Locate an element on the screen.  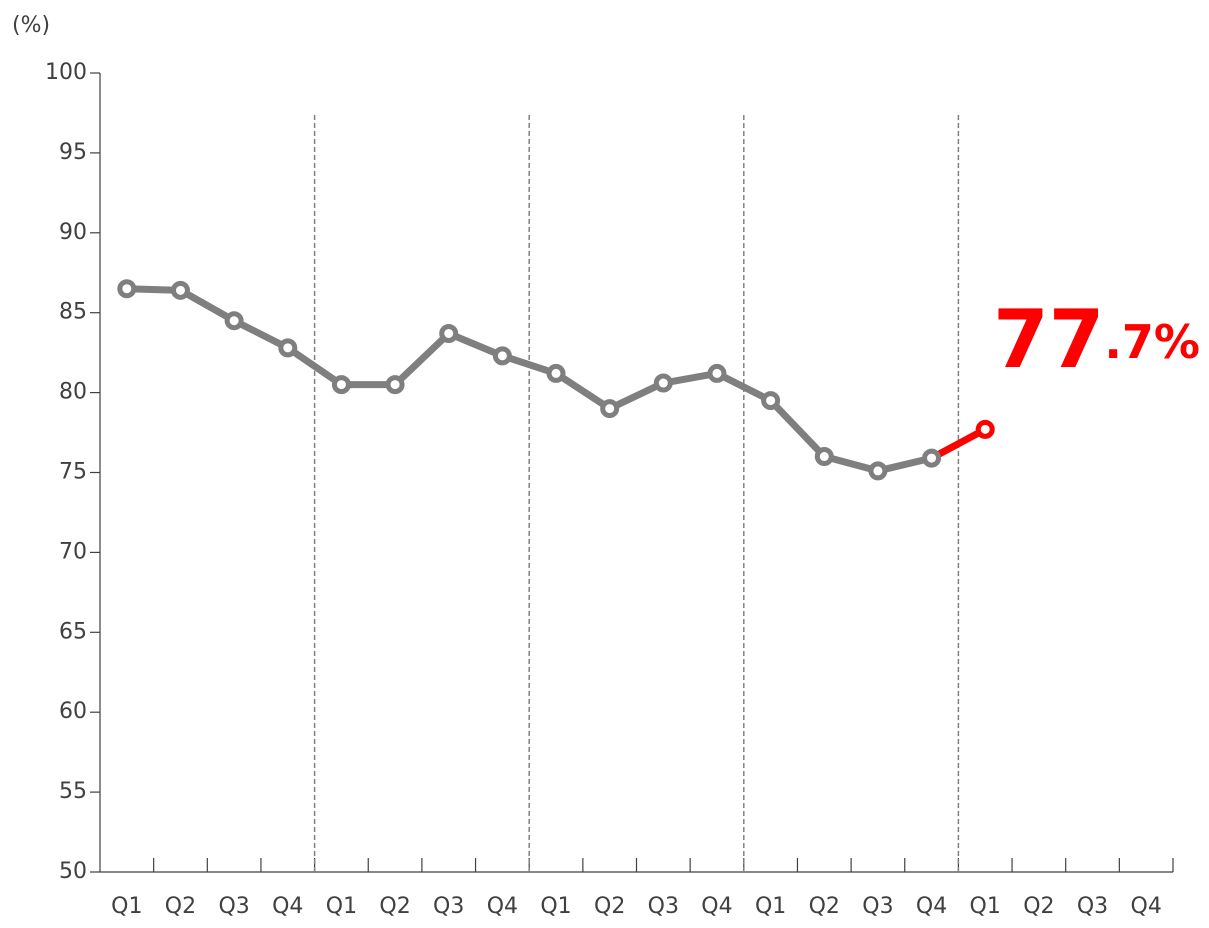
y-tick-label: 95 is located at coordinates (73, 152).